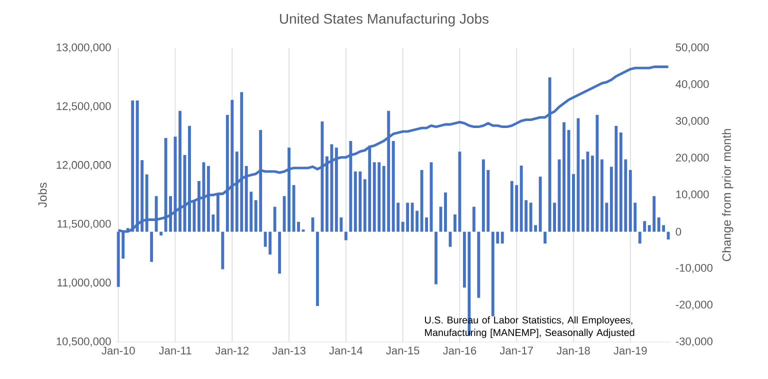  I want to click on x-tick-label: Jan-17, so click(516, 350).